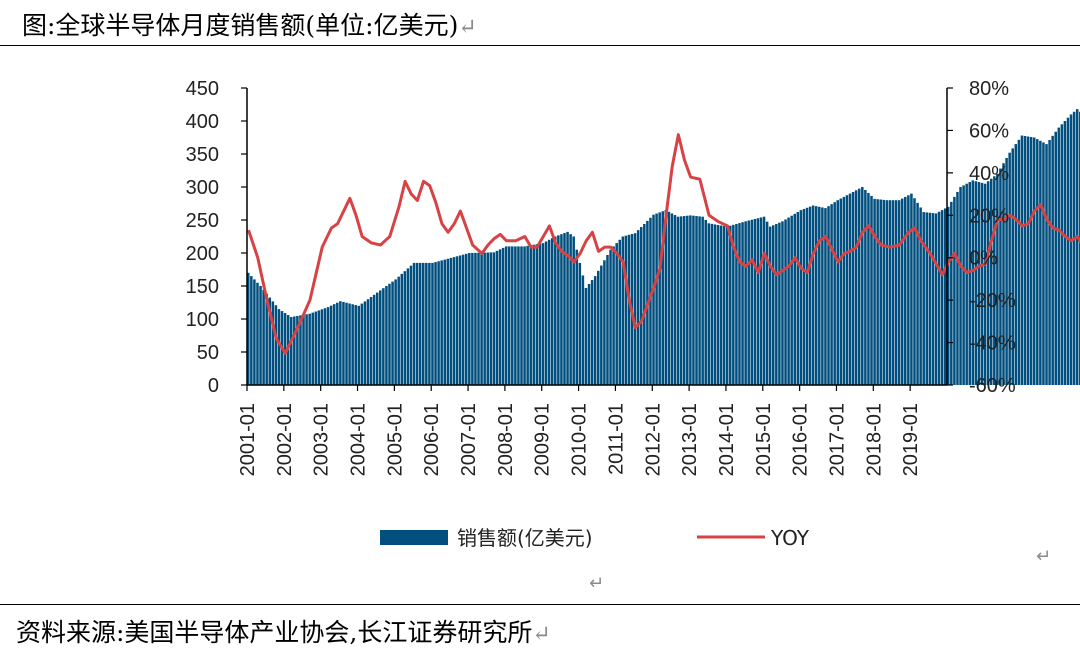 The width and height of the screenshot is (1080, 666). Describe the element at coordinates (690, 439) in the screenshot. I see `x-tick-label: 2013-01` at that location.